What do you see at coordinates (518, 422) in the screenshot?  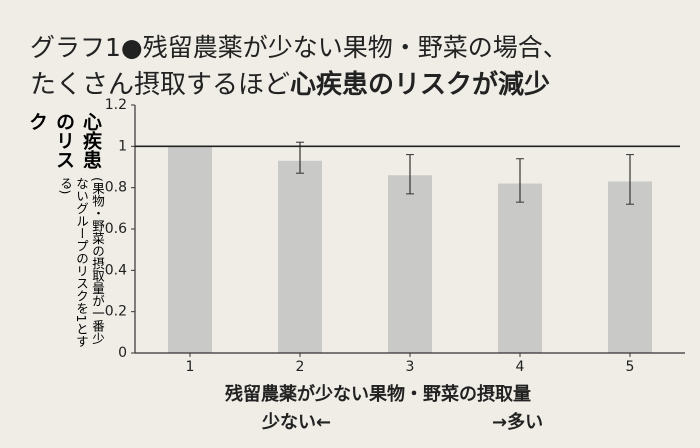 I see `x-label-right: →多い` at bounding box center [518, 422].